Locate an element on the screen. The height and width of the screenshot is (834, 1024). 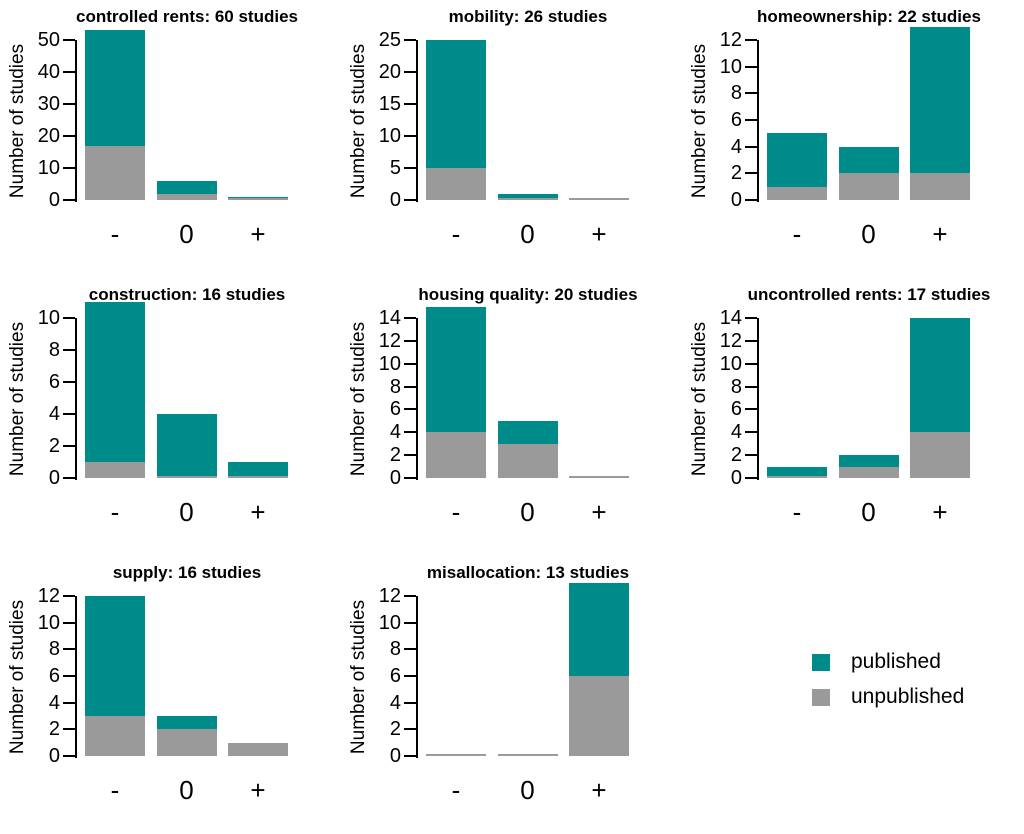
y-tick-label: 5 is located at coordinates (395, 168).